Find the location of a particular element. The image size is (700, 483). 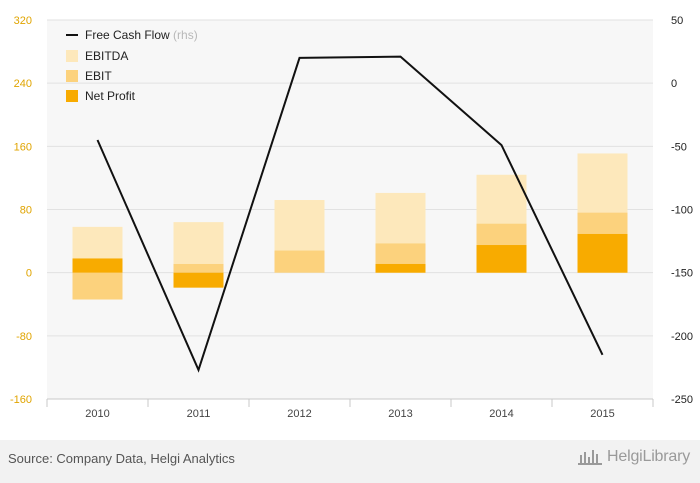

right-axis-tick-label: -250 is located at coordinates (682, 400).